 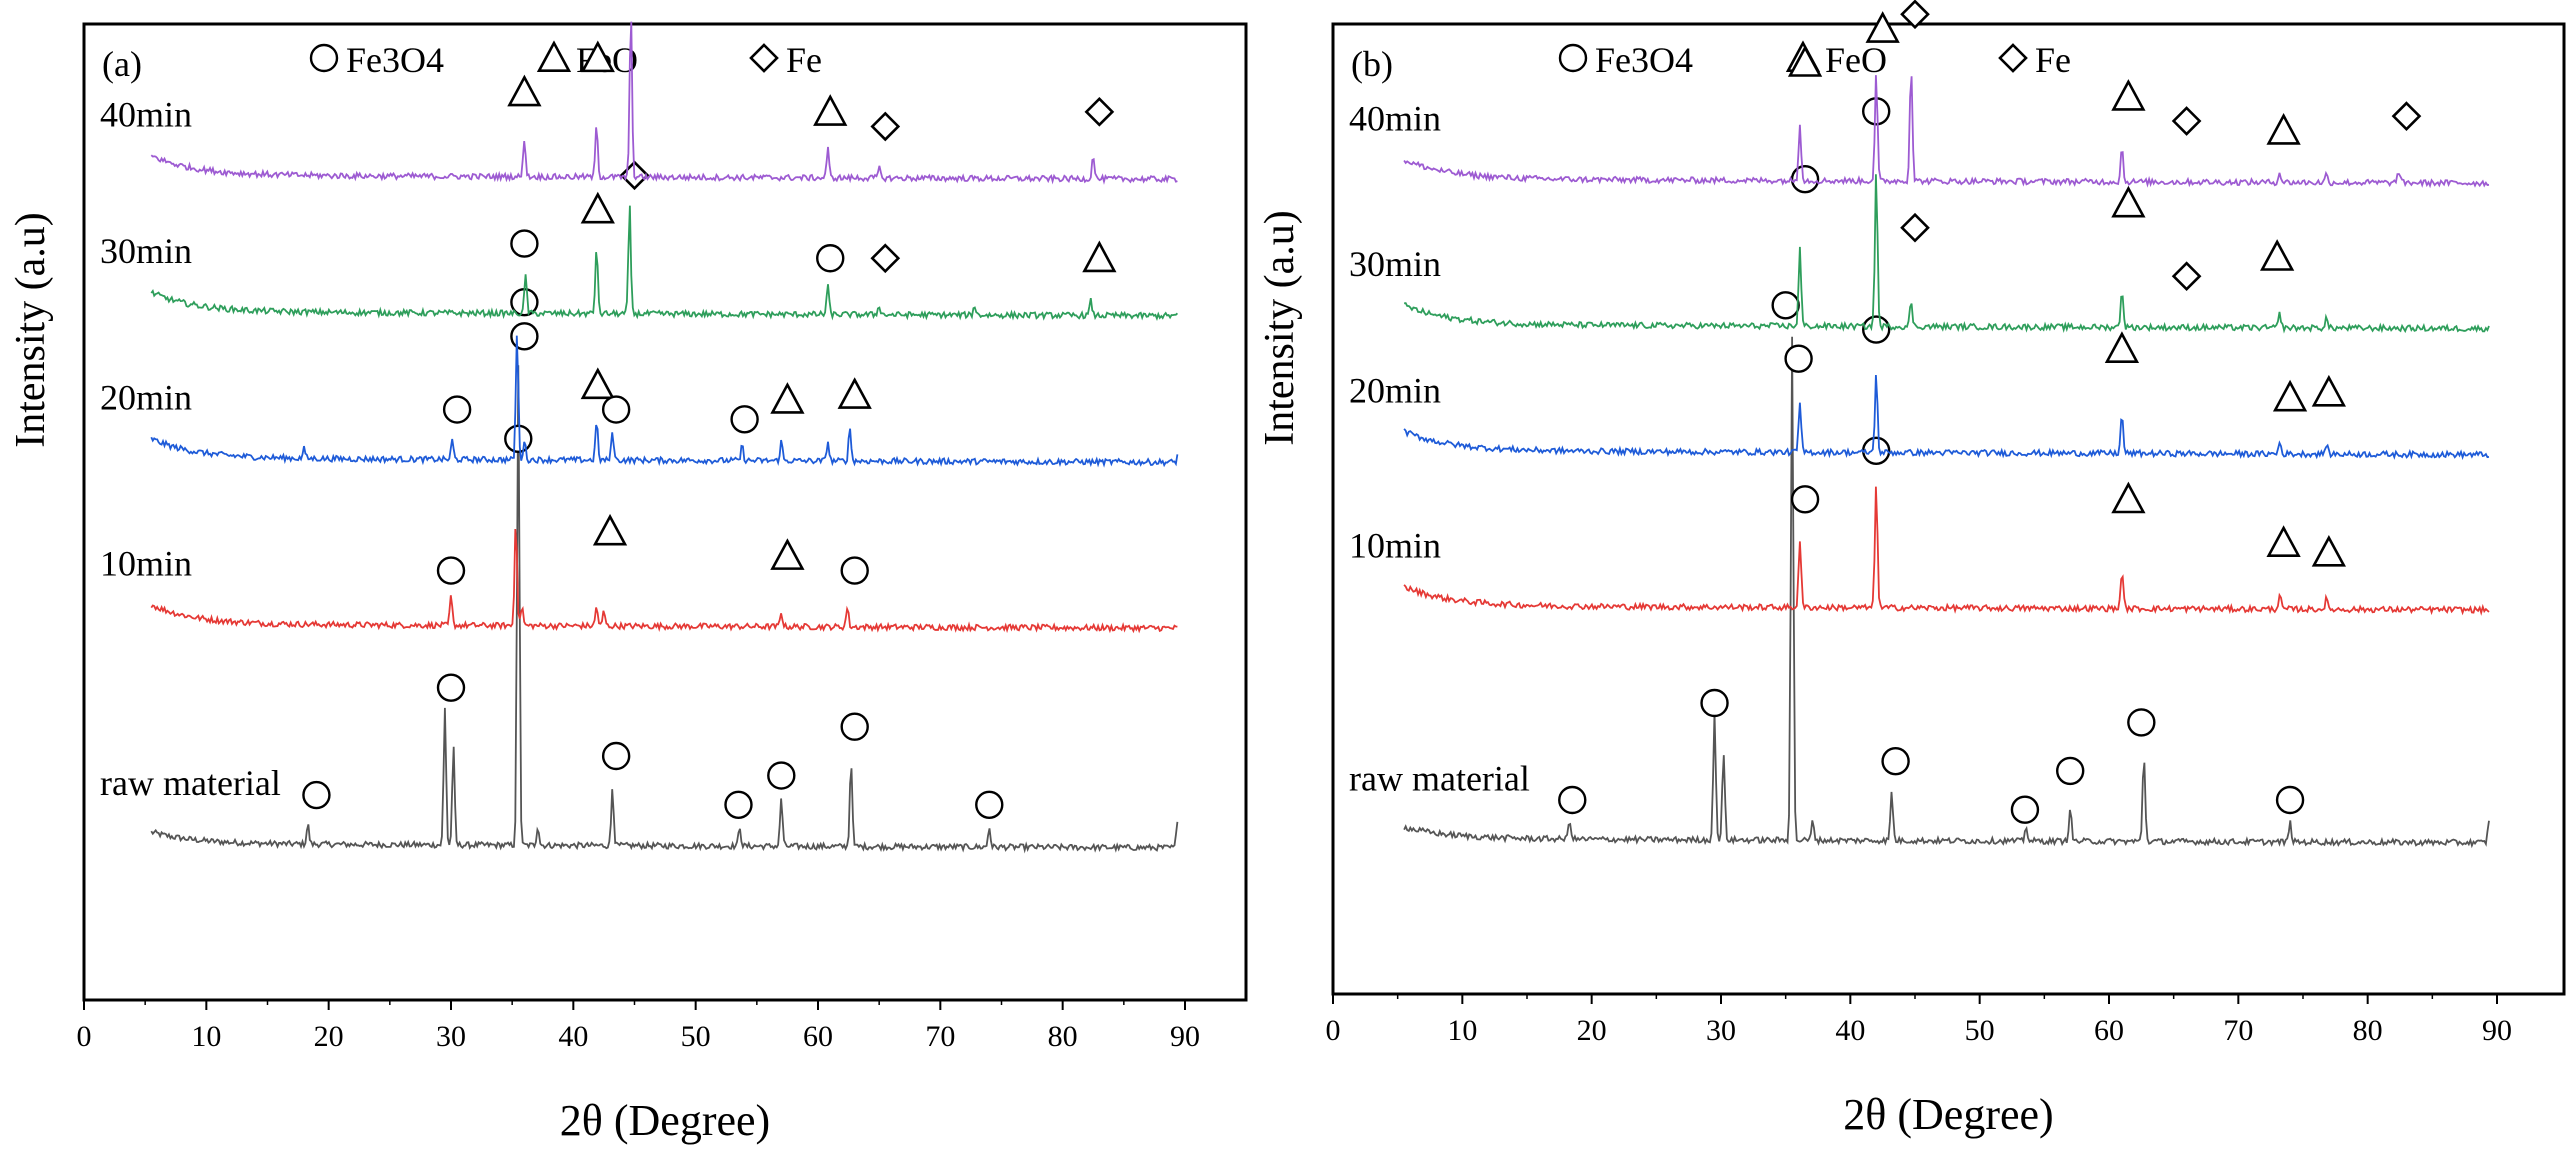 What do you see at coordinates (1856, 60) in the screenshot?
I see `legend-label: FeO` at bounding box center [1856, 60].